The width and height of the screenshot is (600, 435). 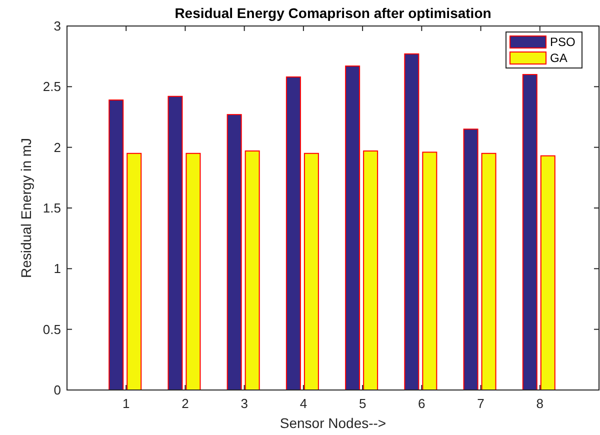 What do you see at coordinates (51, 329) in the screenshot?
I see `y-tick-label: 0.5` at bounding box center [51, 329].